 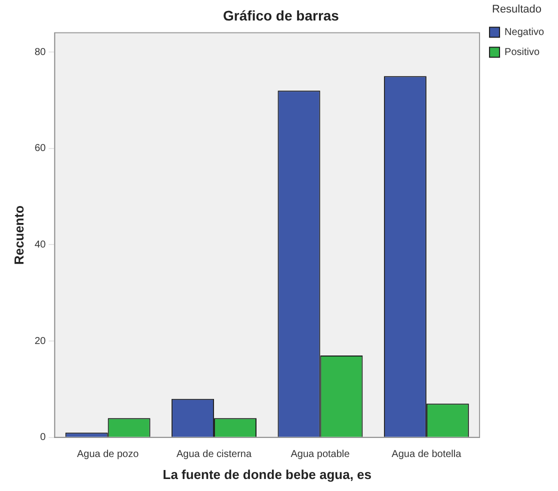 I want to click on legend-label: Positivo, so click(x=522, y=52).